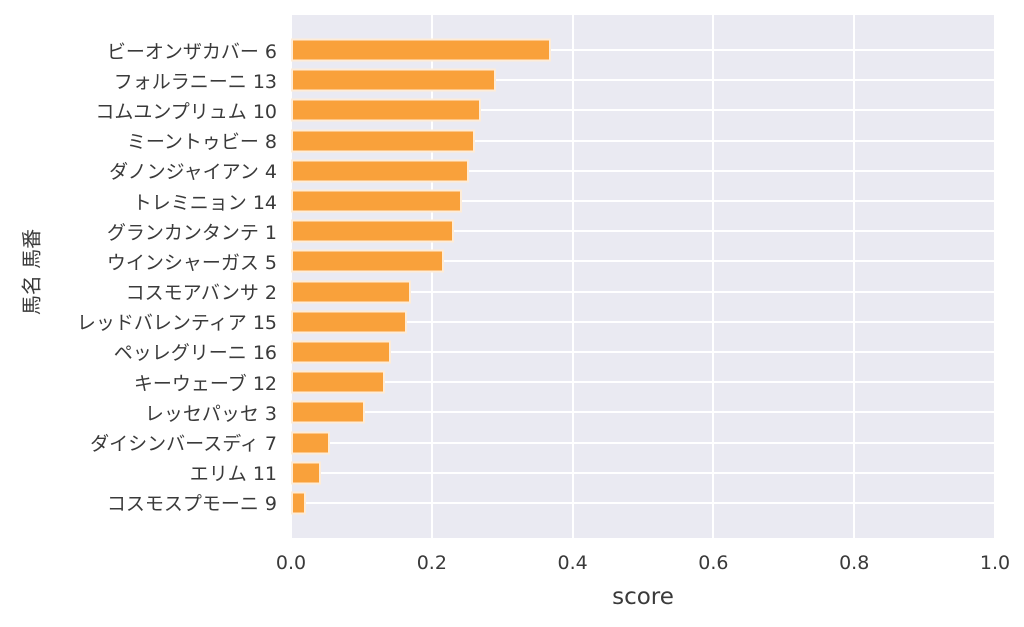  What do you see at coordinates (713, 563) in the screenshot?
I see `x-tick-label: 0.6` at bounding box center [713, 563].